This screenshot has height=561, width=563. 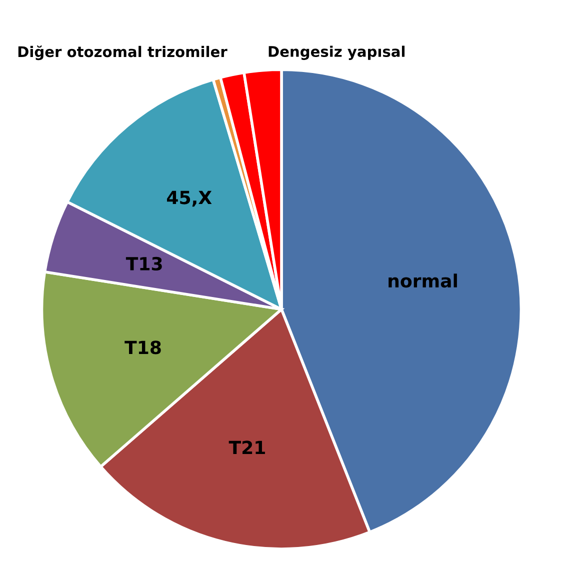 I want to click on slice-label: T13, so click(x=144, y=263).